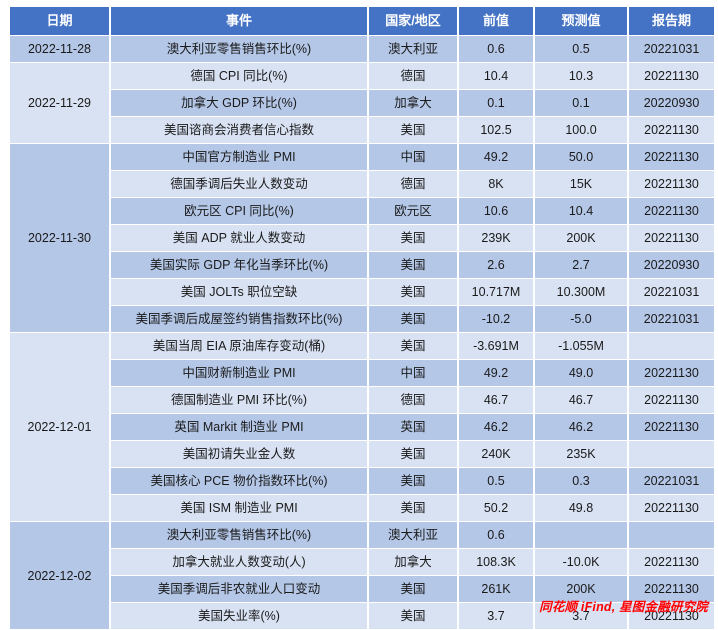  I want to click on previous-value-cell: 0.6, so click(496, 535).